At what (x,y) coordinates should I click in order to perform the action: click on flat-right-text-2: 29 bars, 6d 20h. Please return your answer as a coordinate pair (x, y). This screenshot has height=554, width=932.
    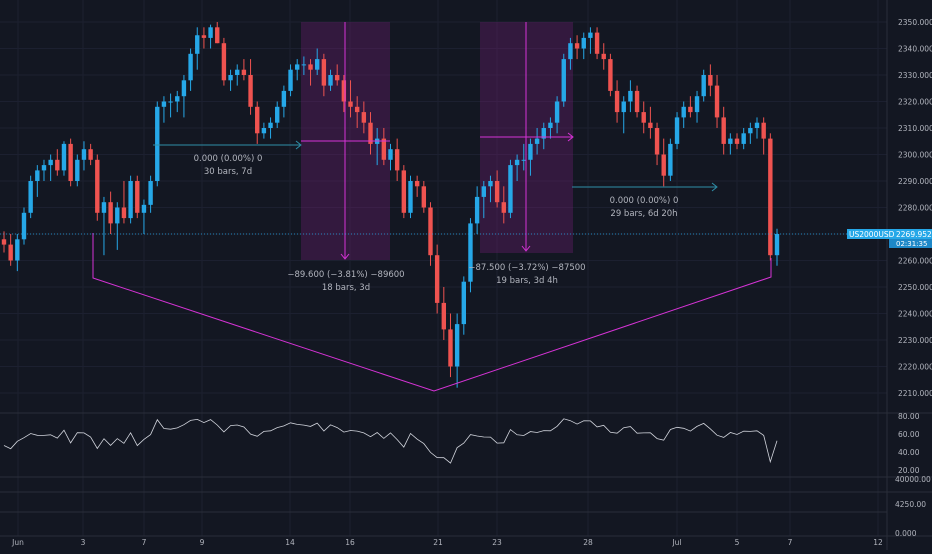
    Looking at the image, I should click on (643, 214).